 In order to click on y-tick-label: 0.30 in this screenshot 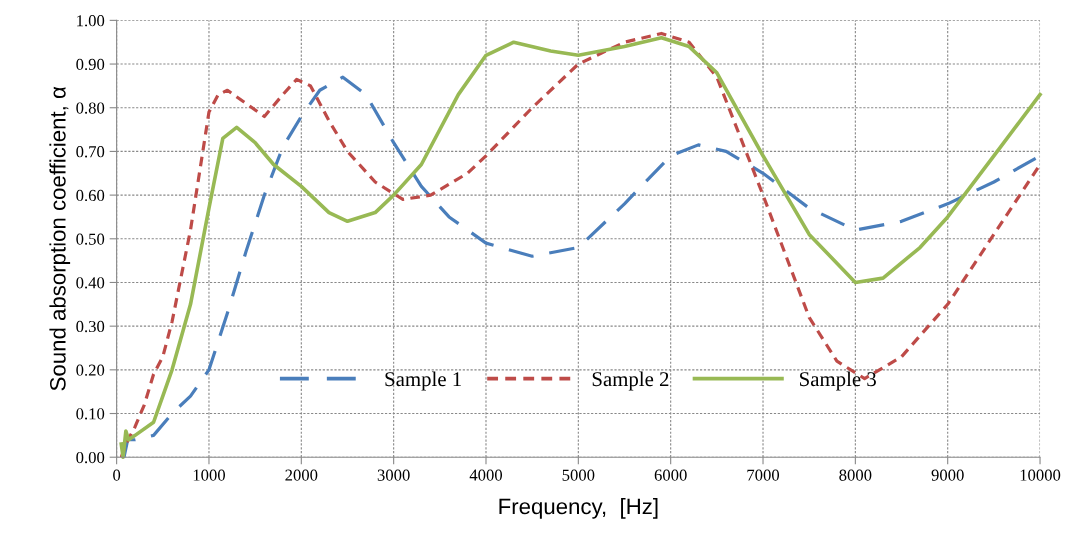, I will do `click(90, 326)`.